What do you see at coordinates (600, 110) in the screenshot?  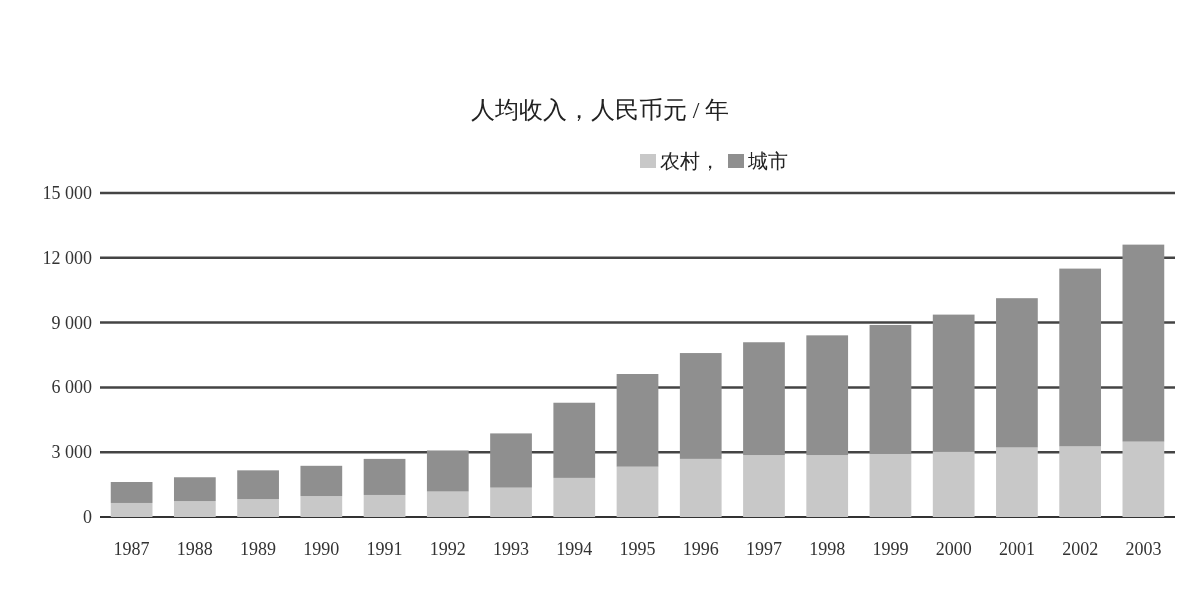 I see `chart-title: 人均收入，人民币元 / 年` at bounding box center [600, 110].